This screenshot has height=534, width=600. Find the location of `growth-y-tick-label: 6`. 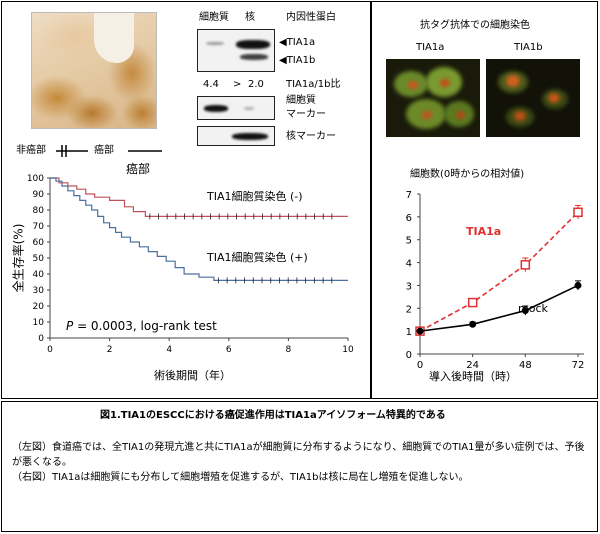

growth-y-tick-label: 6 is located at coordinates (409, 218).